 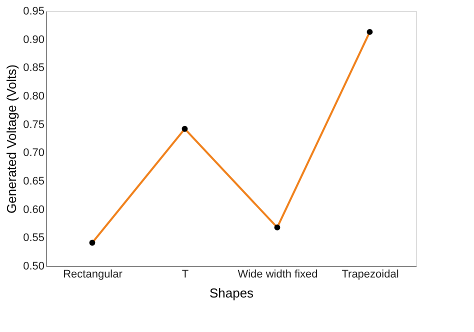 I want to click on y-tick-label: 0.75, so click(x=33, y=124).